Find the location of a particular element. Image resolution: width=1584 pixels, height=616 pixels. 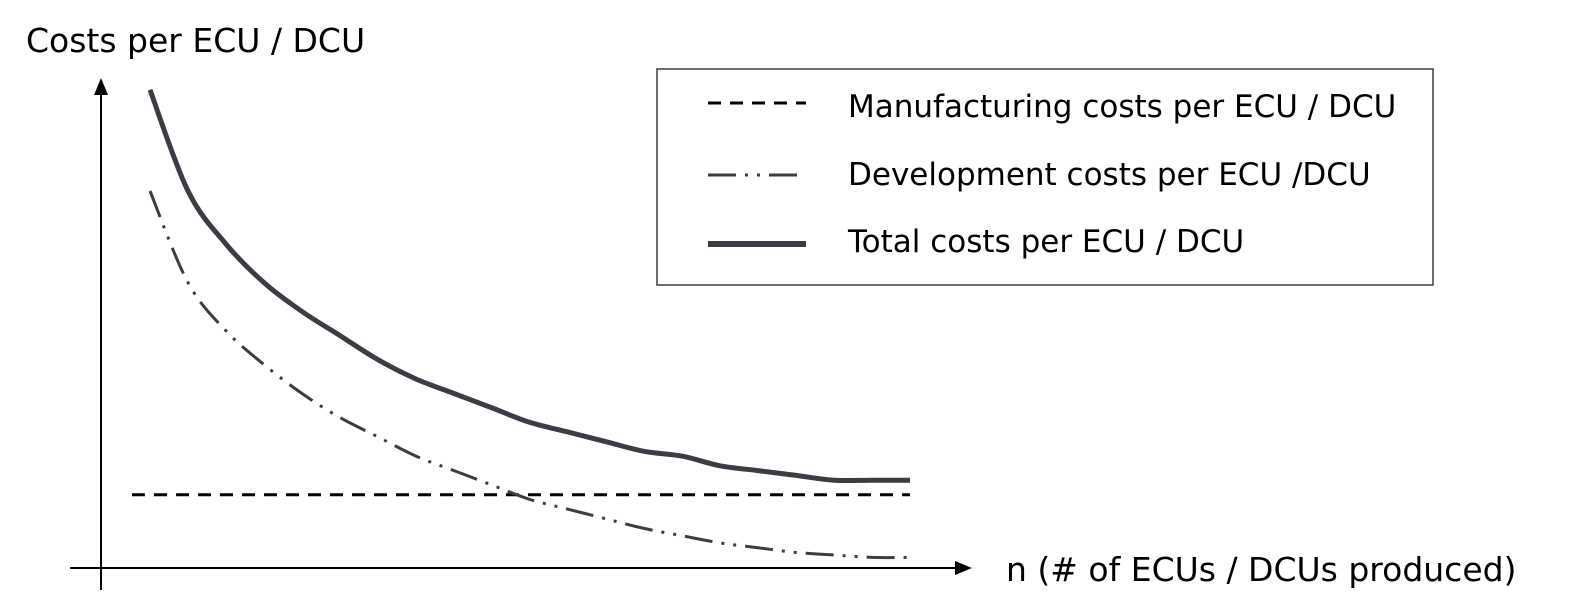

legend-label-total: Total costs per ECU / DCU is located at coordinates (1045, 242).